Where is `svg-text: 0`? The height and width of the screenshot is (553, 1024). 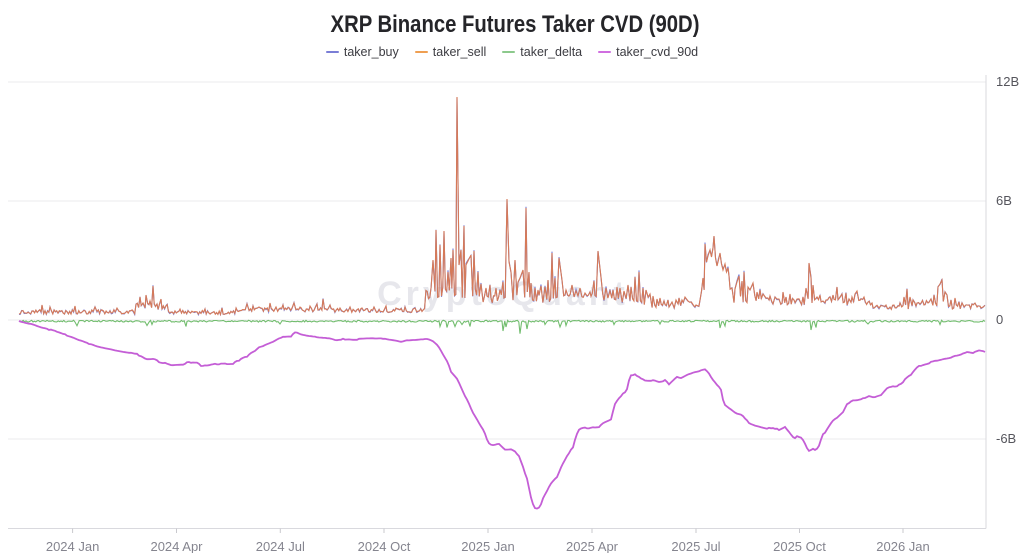 svg-text: 0 is located at coordinates (999, 319).